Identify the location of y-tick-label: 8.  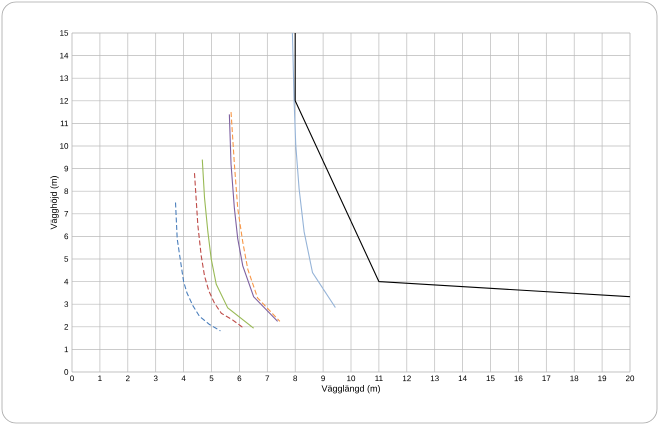
(66, 191).